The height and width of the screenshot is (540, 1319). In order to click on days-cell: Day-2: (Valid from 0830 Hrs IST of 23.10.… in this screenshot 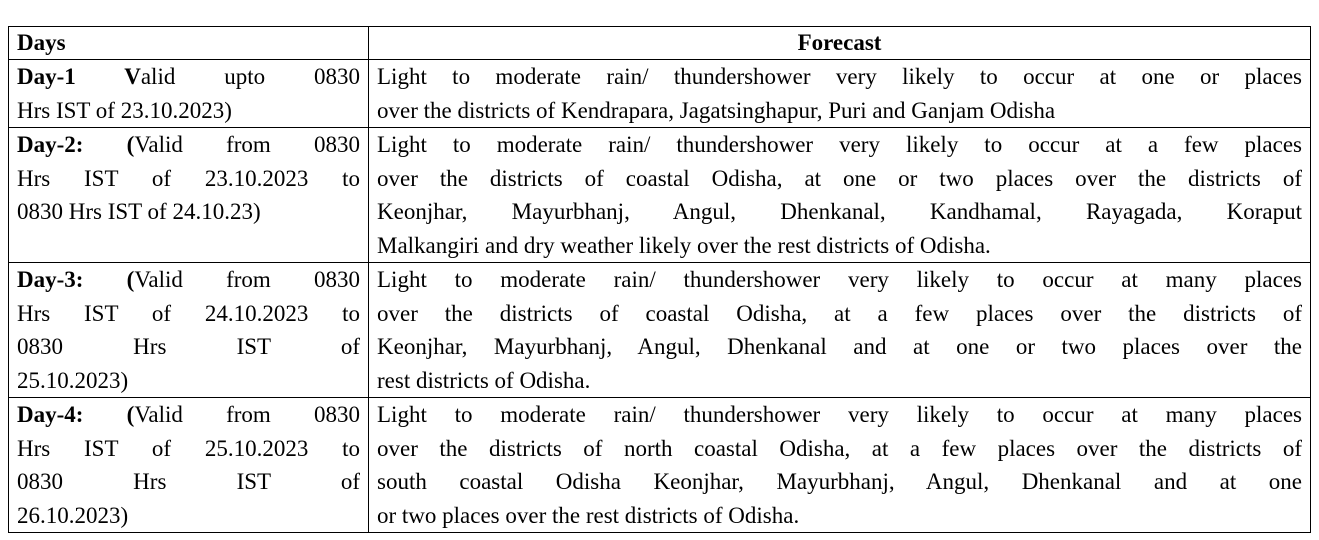, I will do `click(188, 195)`.